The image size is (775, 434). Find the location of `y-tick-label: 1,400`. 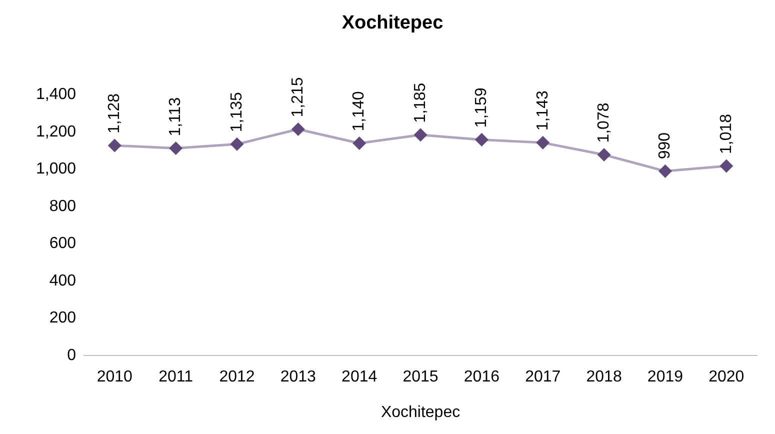

y-tick-label: 1,400 is located at coordinates (56, 95).